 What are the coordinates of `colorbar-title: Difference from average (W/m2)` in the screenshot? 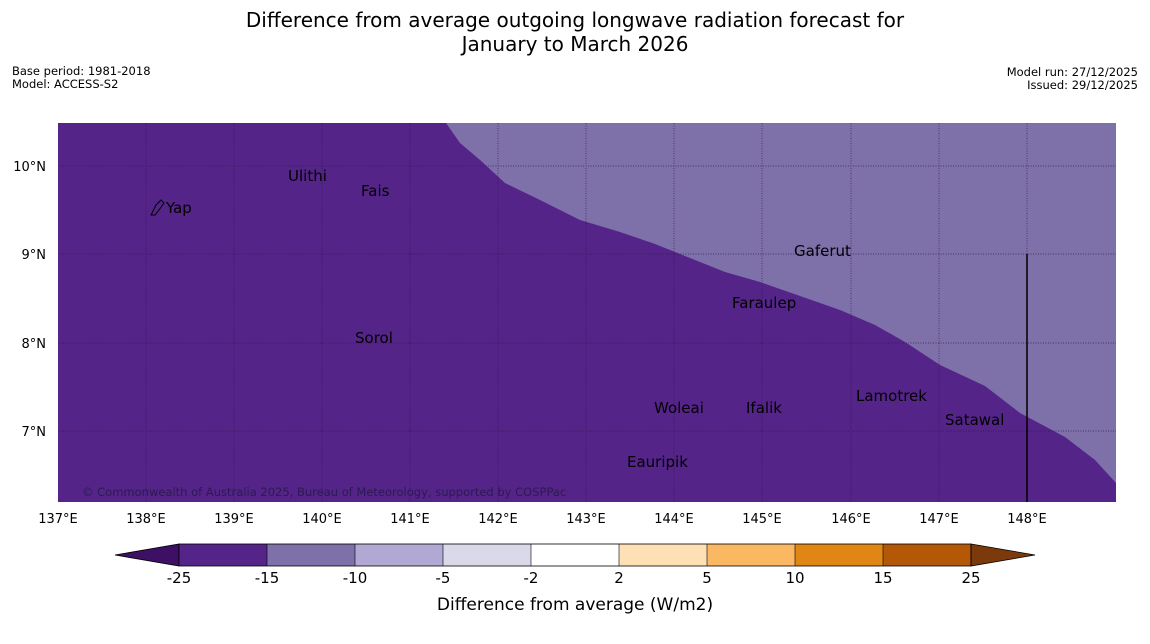 It's located at (575, 605).